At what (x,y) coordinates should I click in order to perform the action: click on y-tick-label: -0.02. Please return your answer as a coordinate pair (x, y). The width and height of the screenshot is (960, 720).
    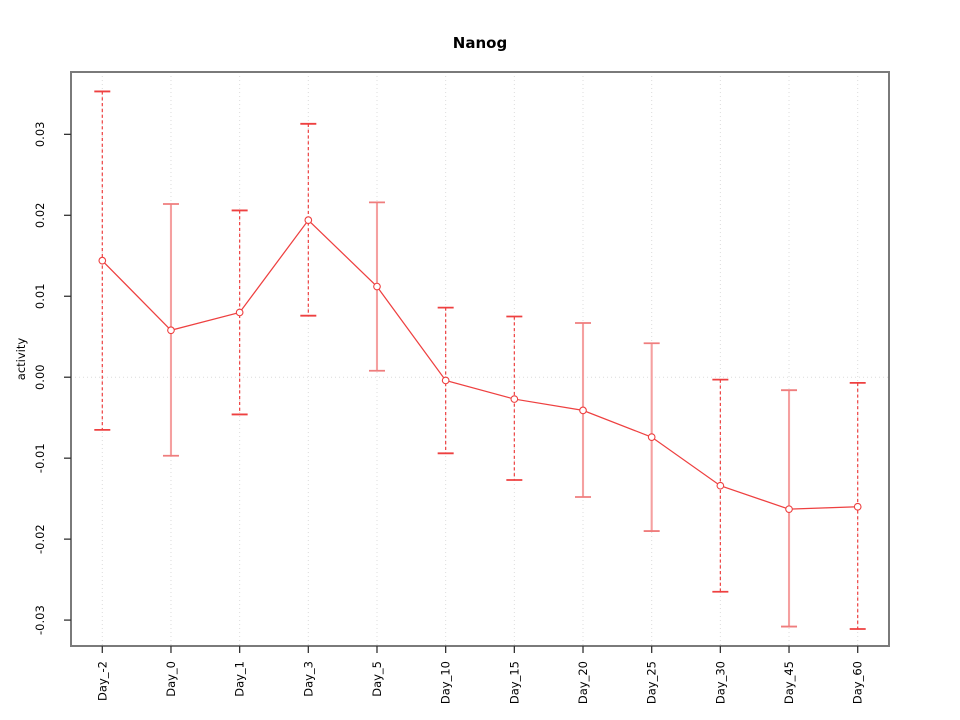
    Looking at the image, I should click on (40, 539).